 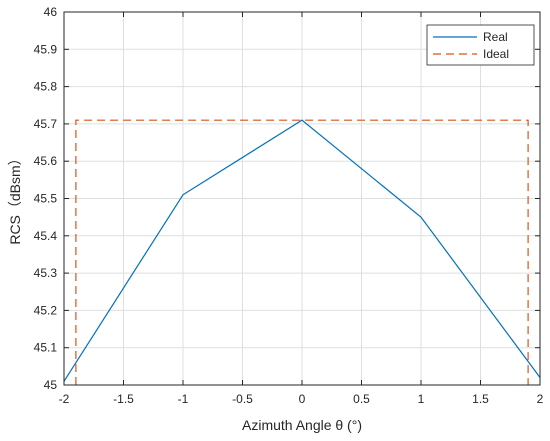 I want to click on legend-box, so click(x=480, y=45).